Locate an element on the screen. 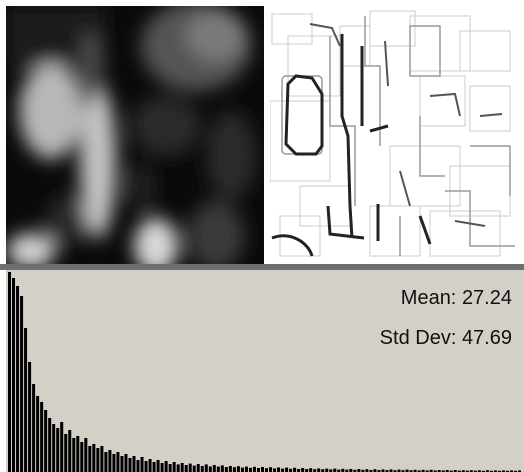 Image resolution: width=524 pixels, height=472 pixels. viewport-divider is located at coordinates (267, 133).